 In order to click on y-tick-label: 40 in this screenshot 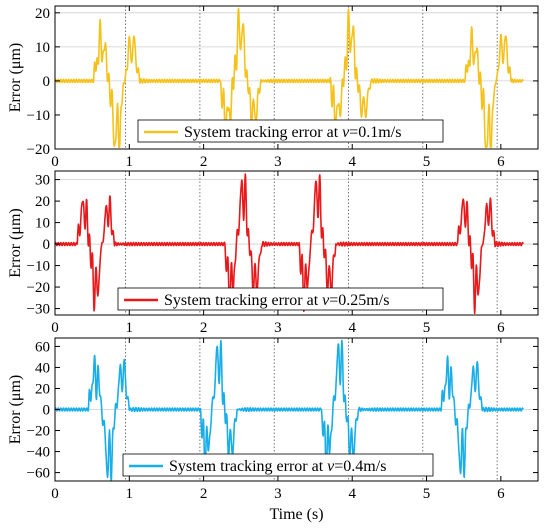, I will do `click(42, 368)`.